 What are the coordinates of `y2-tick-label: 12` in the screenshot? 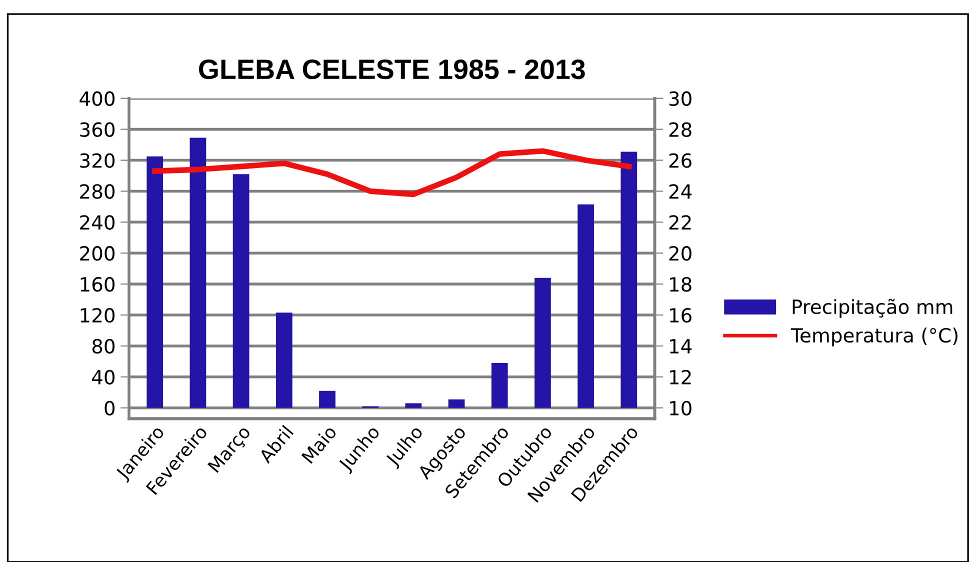 It's located at (680, 377).